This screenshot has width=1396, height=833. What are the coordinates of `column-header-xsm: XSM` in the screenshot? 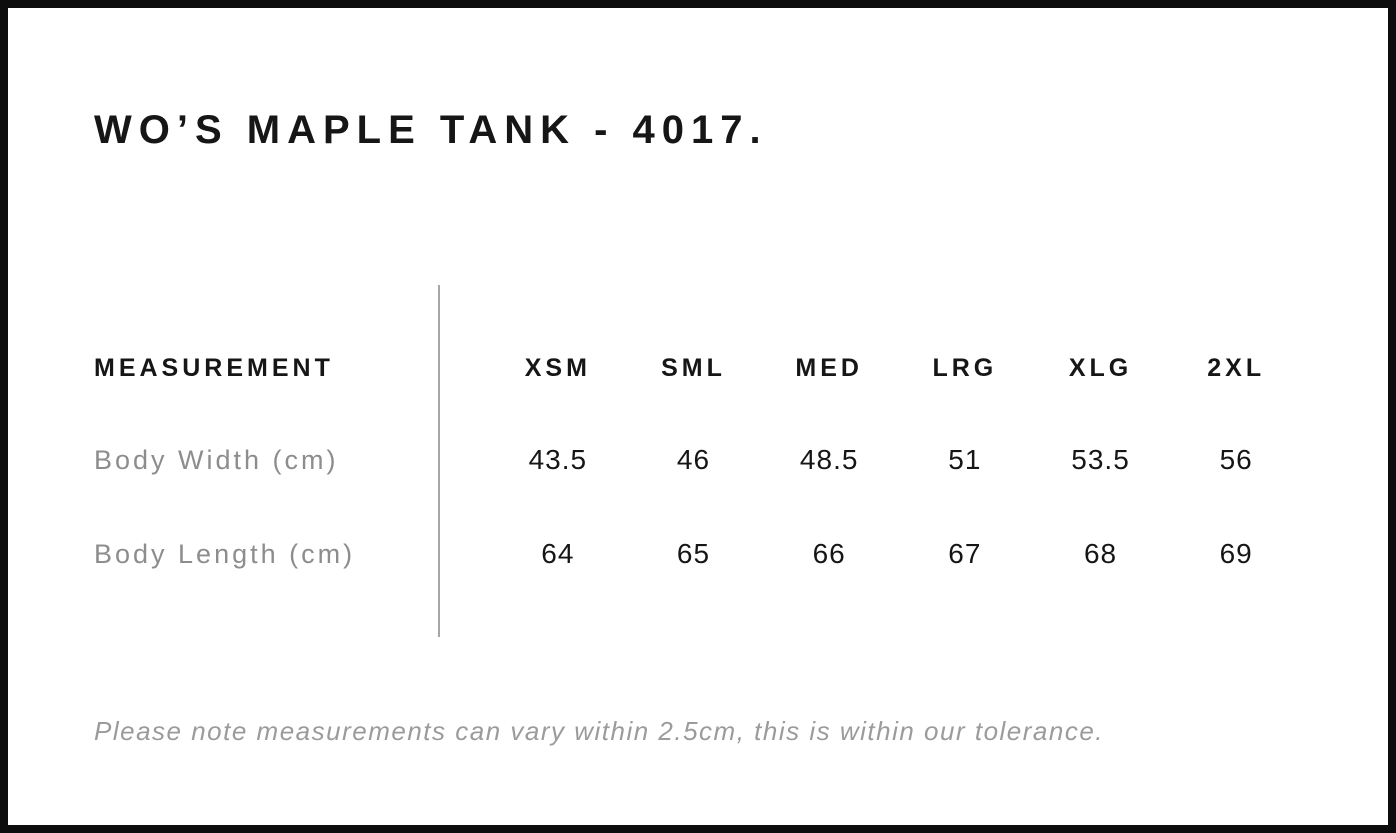 It's located at (557, 367).